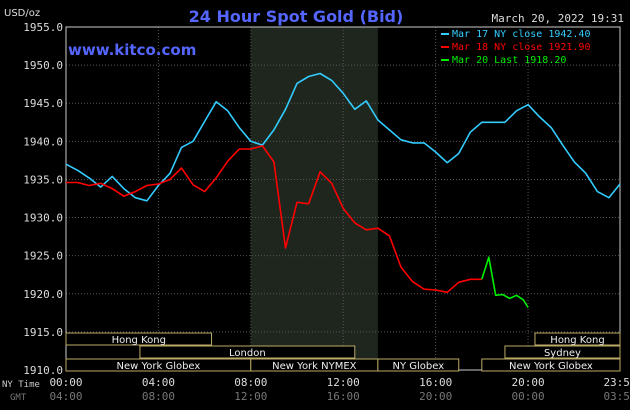  I want to click on session-label: London, so click(247, 353).